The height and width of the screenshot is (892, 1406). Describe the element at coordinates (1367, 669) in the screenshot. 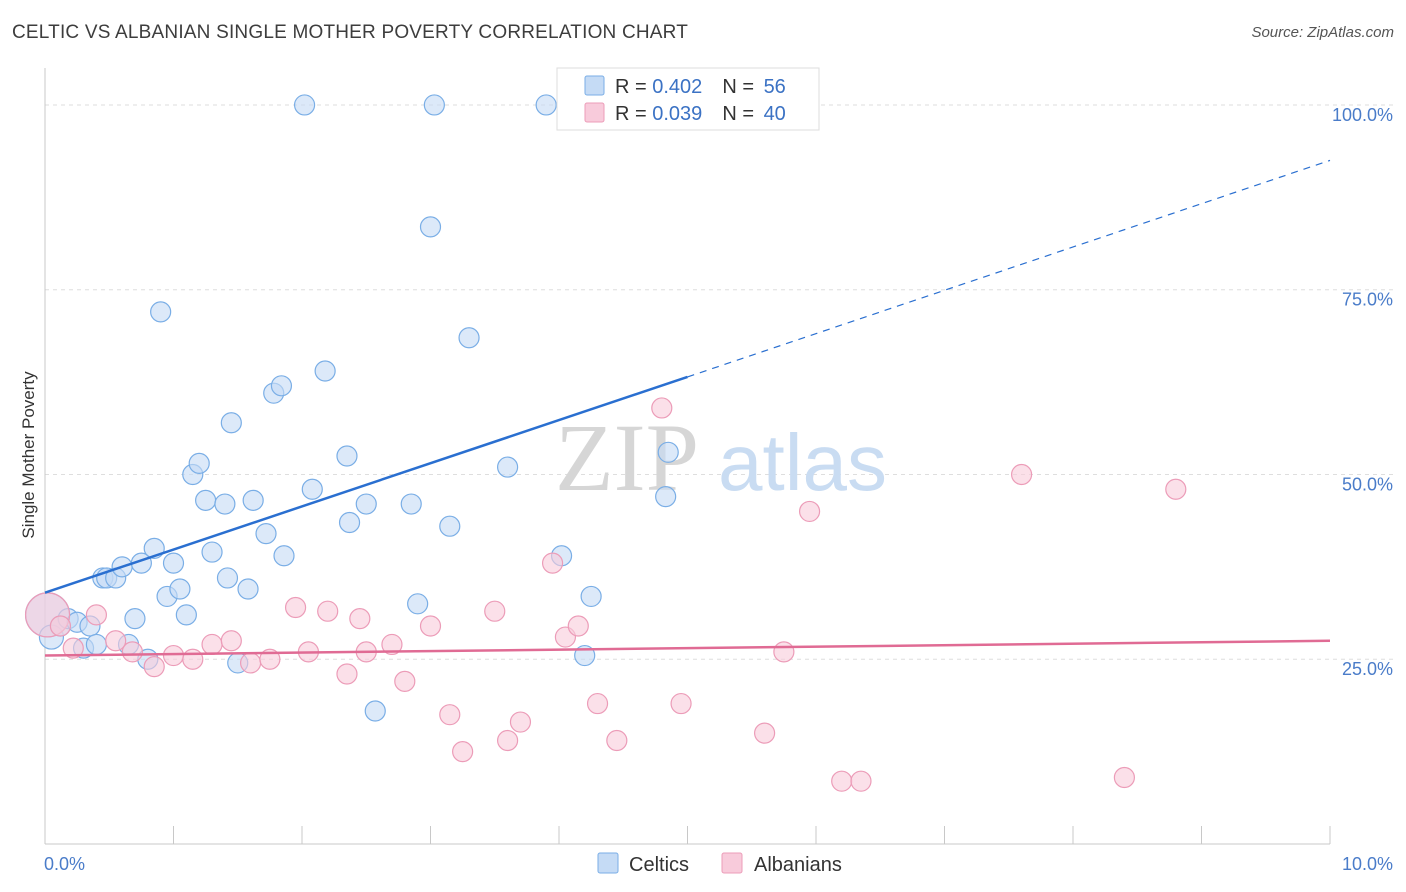

I see `y-tick-label: 25.0%` at that location.